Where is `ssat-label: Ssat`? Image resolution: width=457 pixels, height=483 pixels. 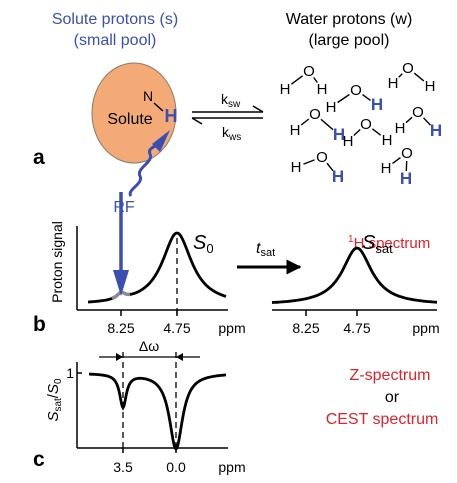 ssat-label: Ssat is located at coordinates (377, 244).